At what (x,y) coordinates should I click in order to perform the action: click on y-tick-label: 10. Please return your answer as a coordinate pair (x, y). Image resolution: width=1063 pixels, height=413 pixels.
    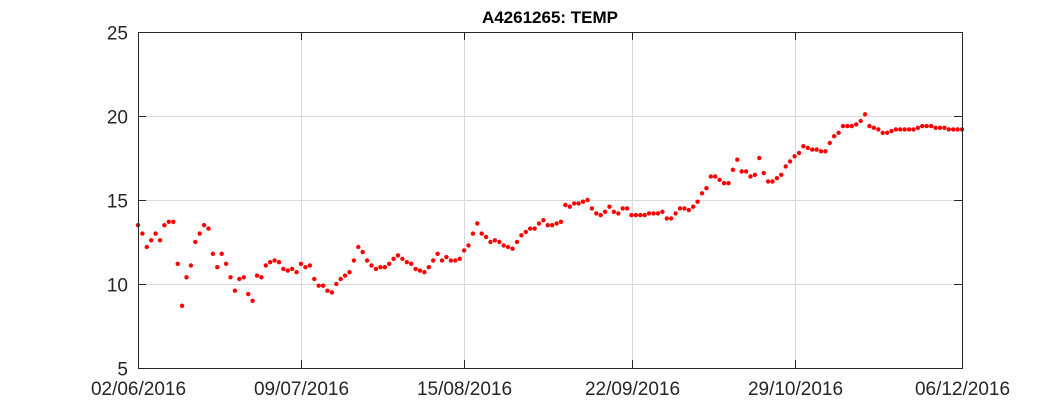
    Looking at the image, I should click on (117, 286).